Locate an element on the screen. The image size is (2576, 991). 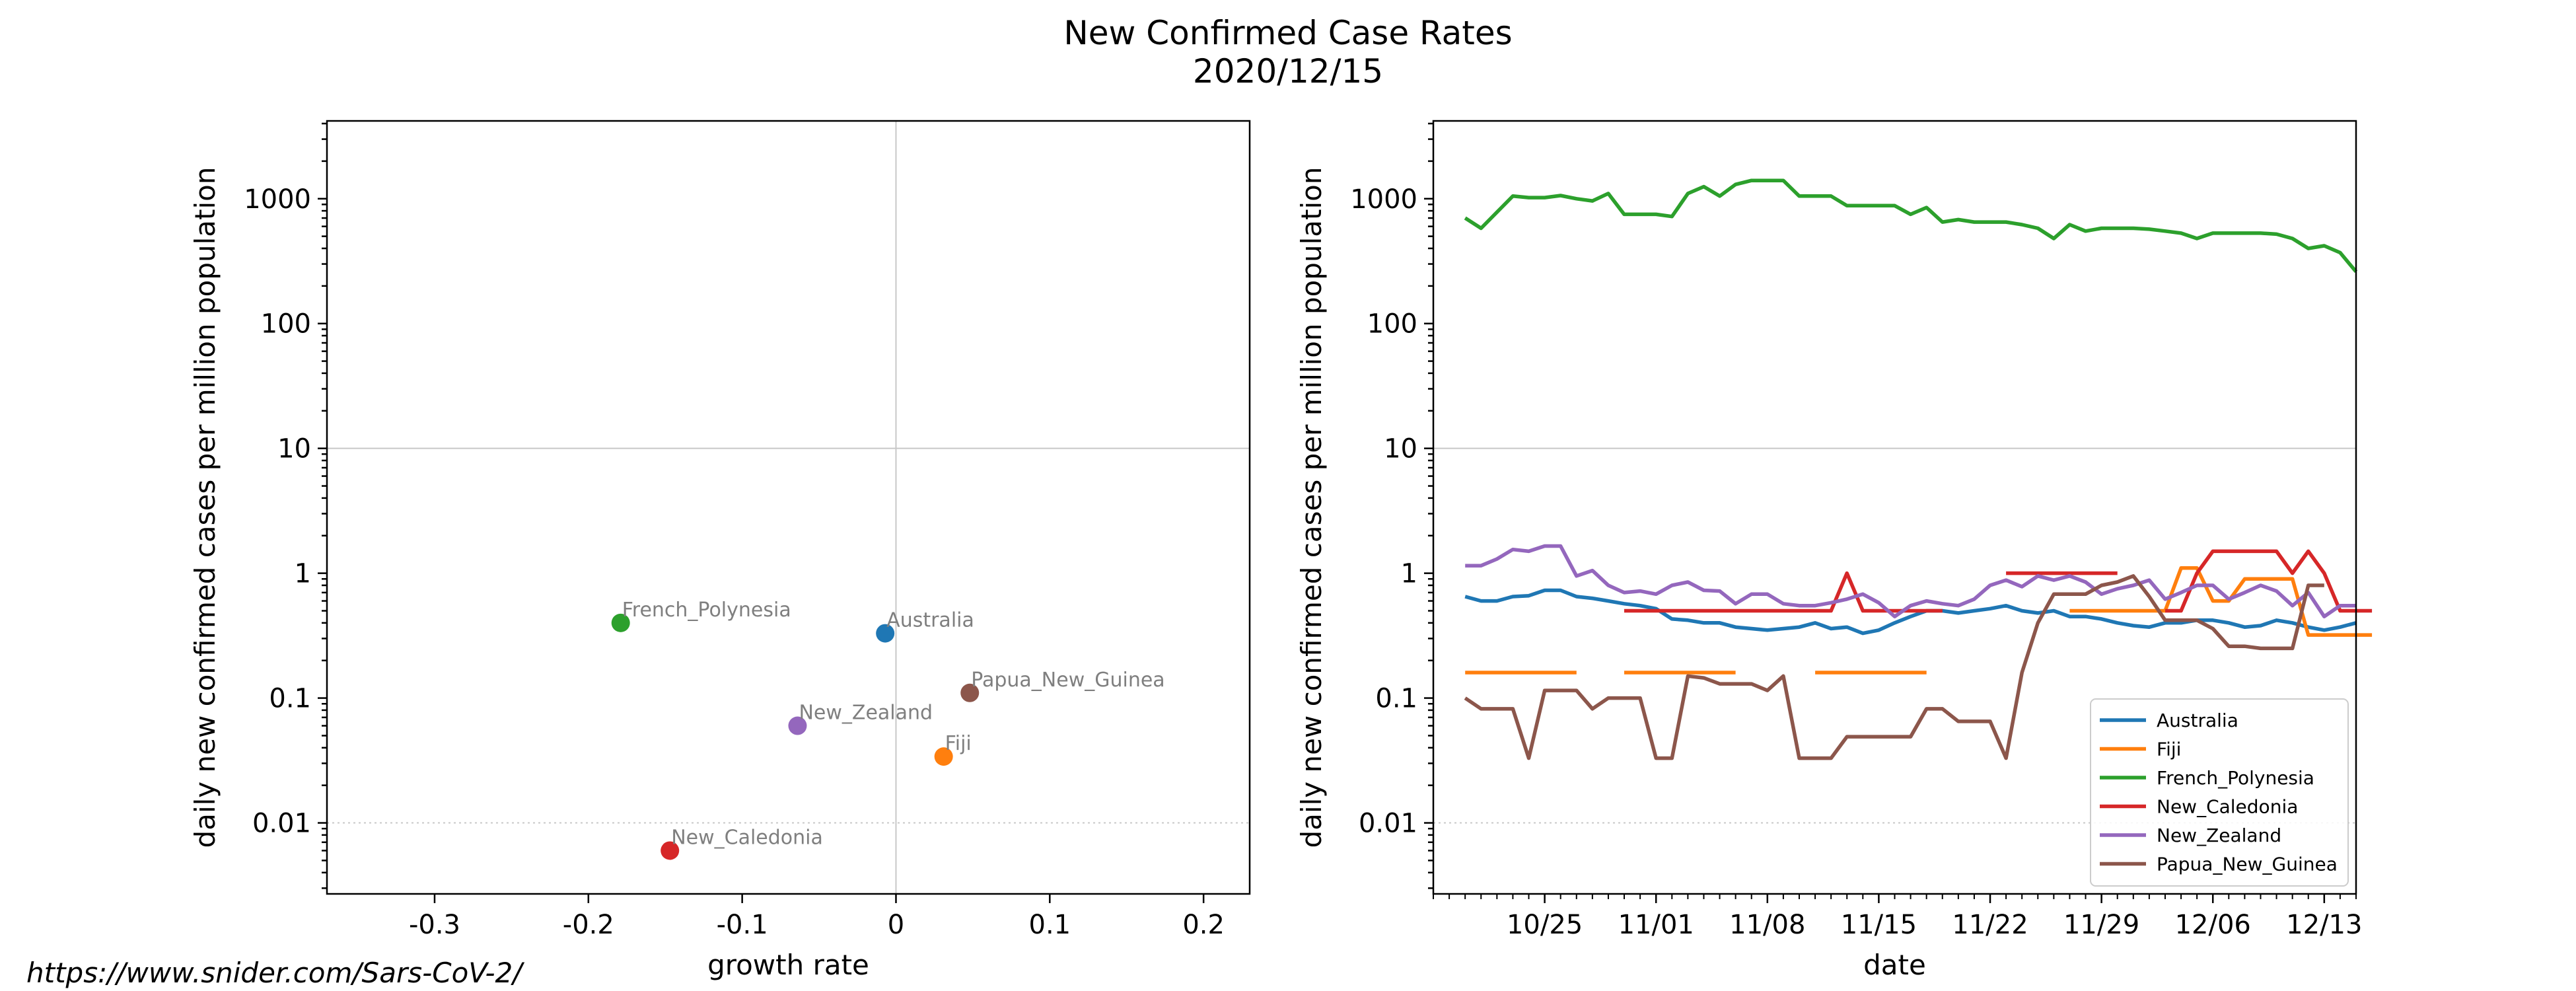
legend-label: French_Polynesia is located at coordinates (2236, 778).